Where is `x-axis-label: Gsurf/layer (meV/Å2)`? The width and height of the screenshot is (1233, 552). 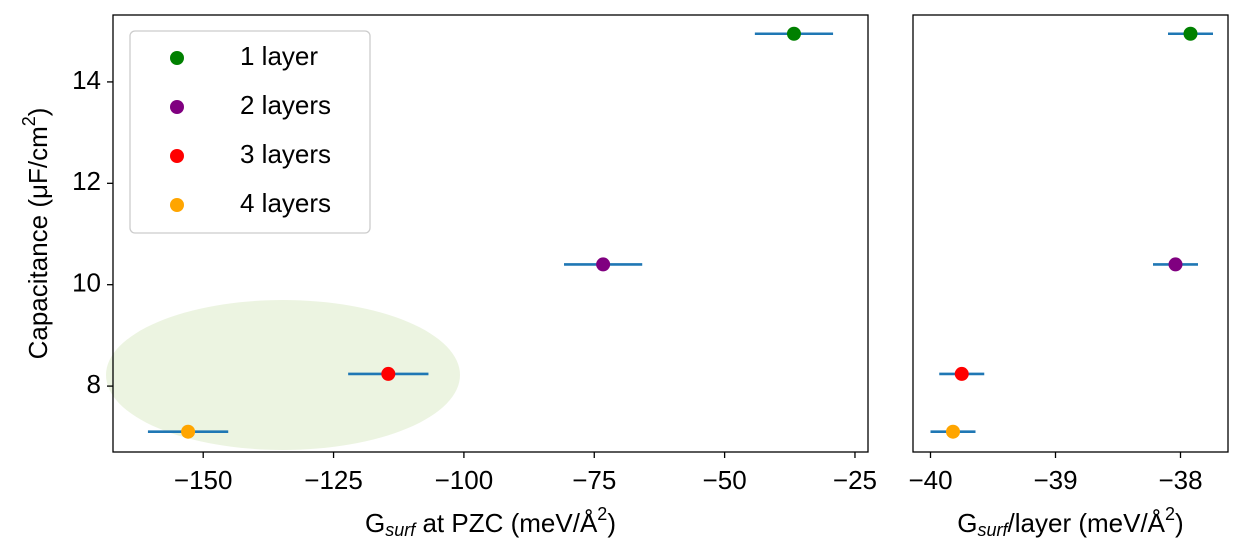
x-axis-label: Gsurf/layer (meV/Å2) is located at coordinates (1070, 522).